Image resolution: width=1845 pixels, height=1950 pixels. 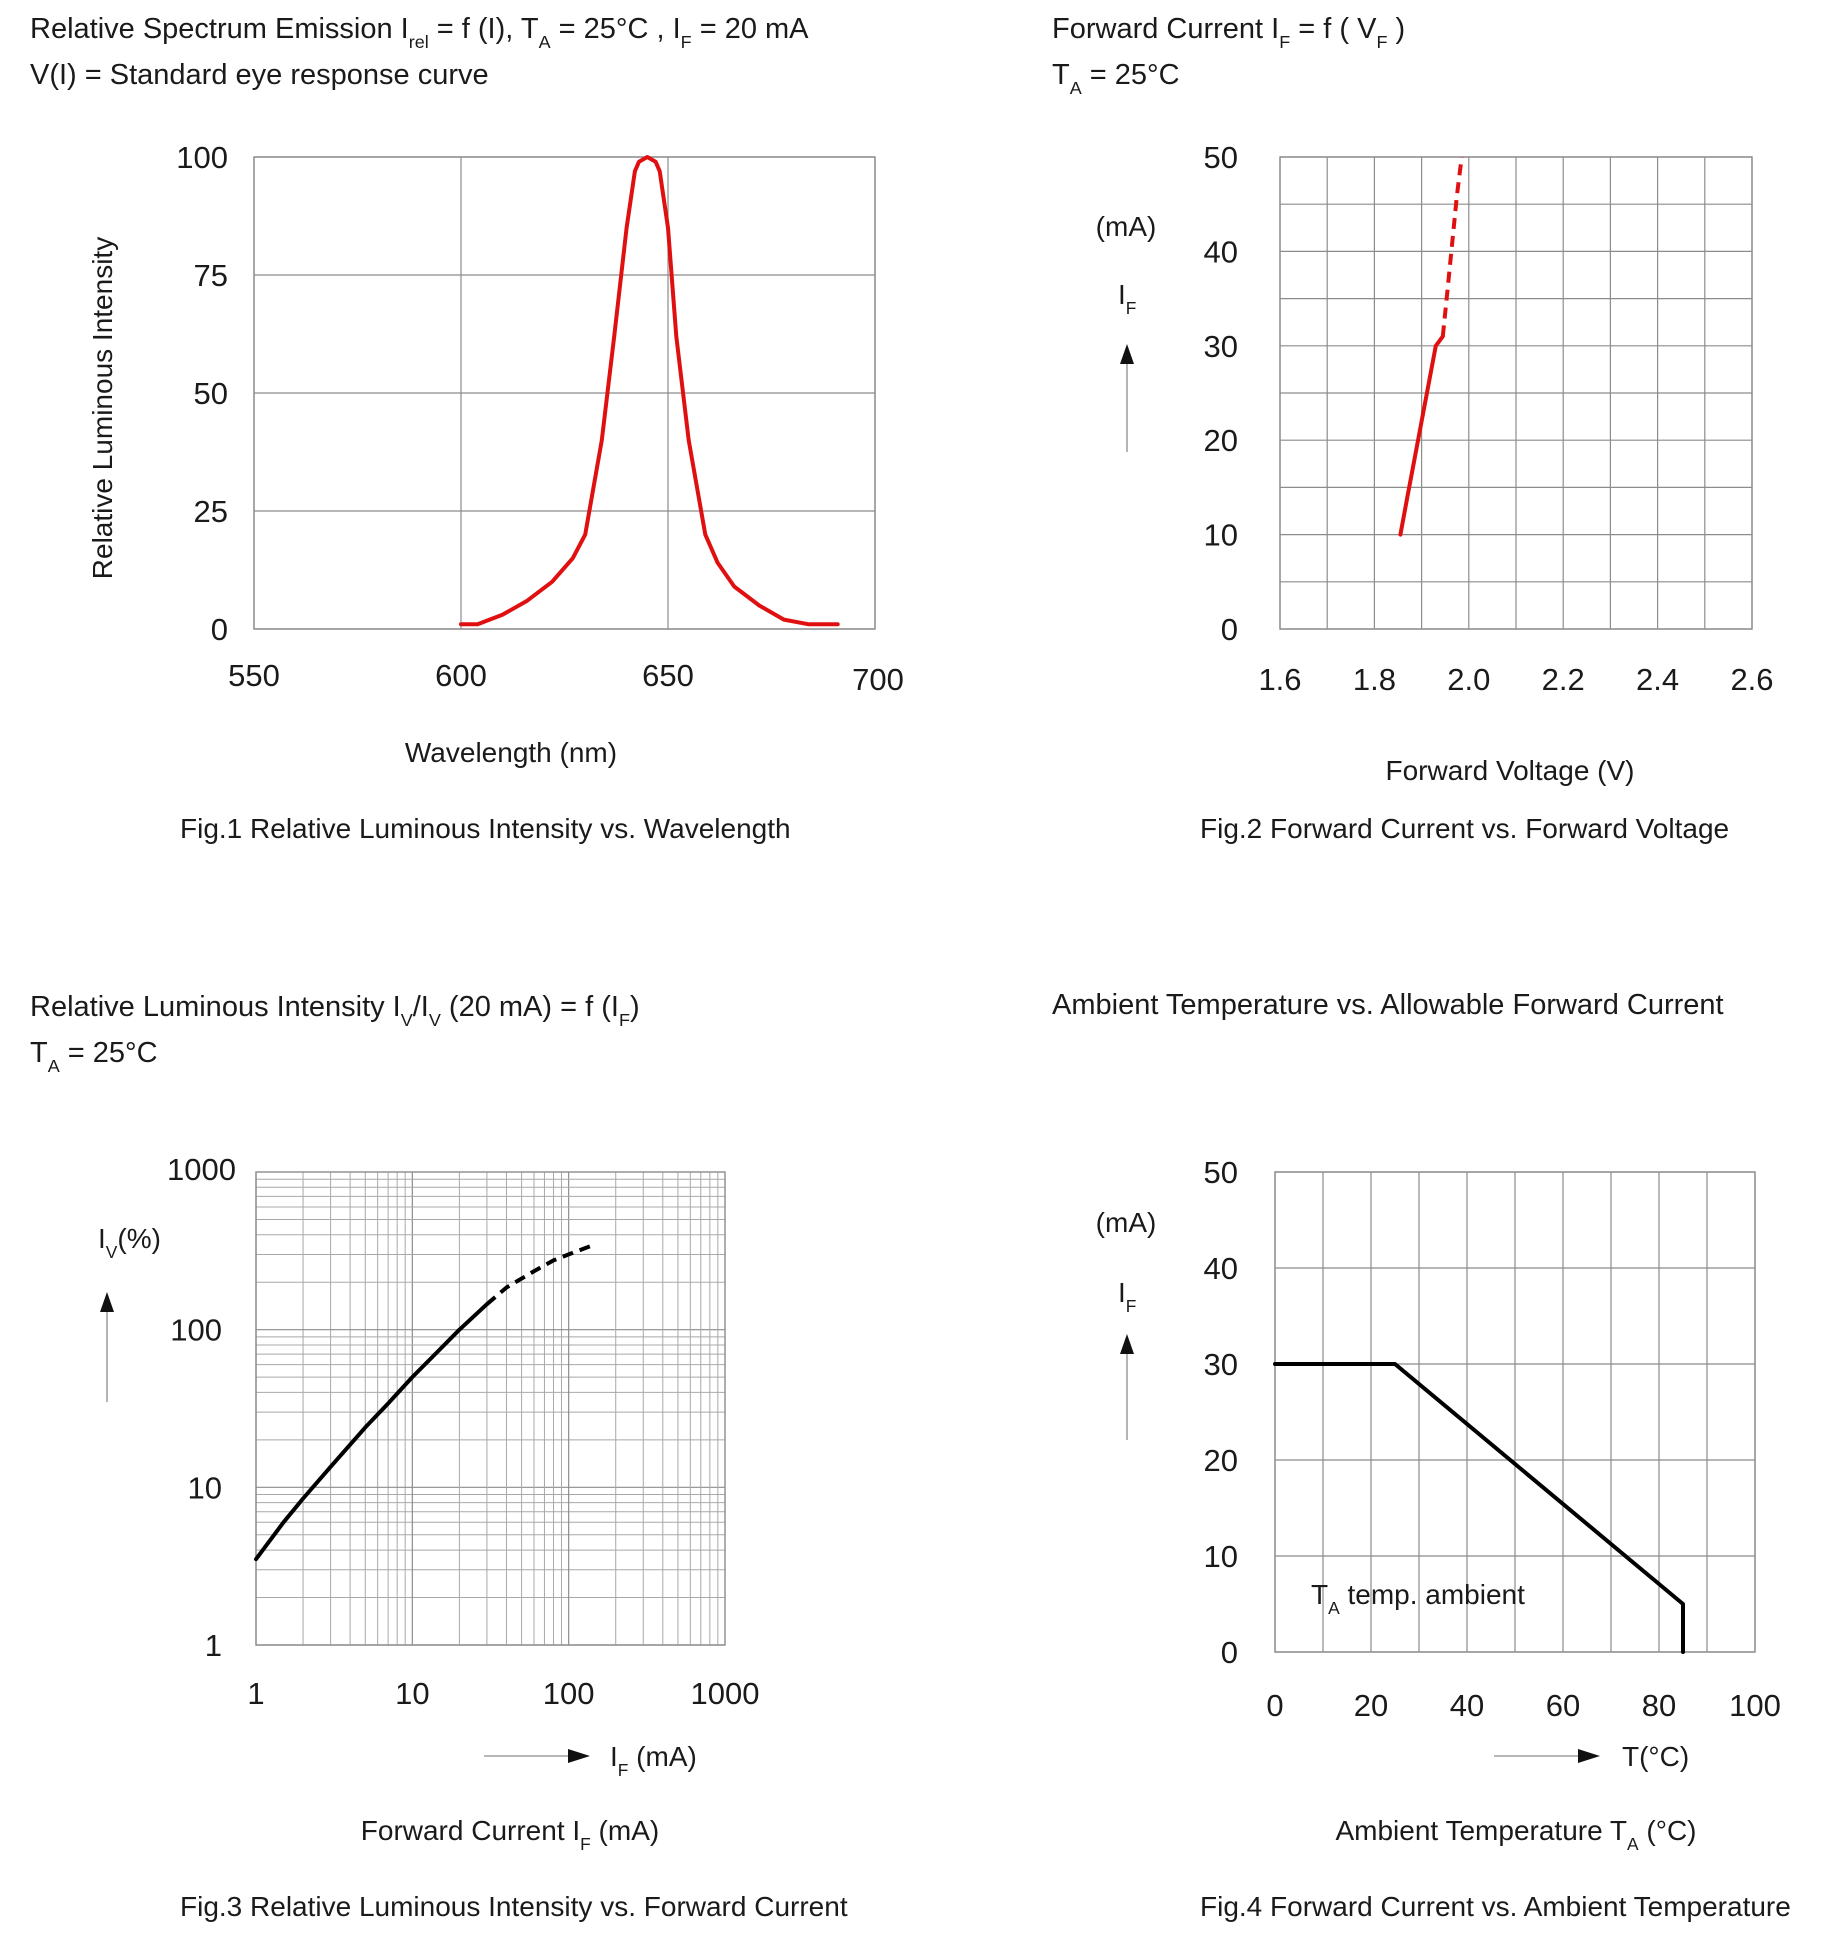 I want to click on fig2-xtick-label: 2.6, so click(x=1751, y=679).